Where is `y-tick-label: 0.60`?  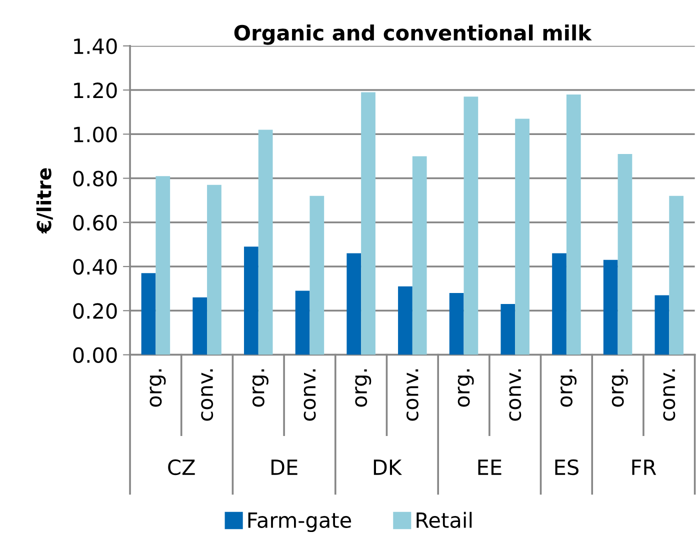 y-tick-label: 0.60 is located at coordinates (95, 222).